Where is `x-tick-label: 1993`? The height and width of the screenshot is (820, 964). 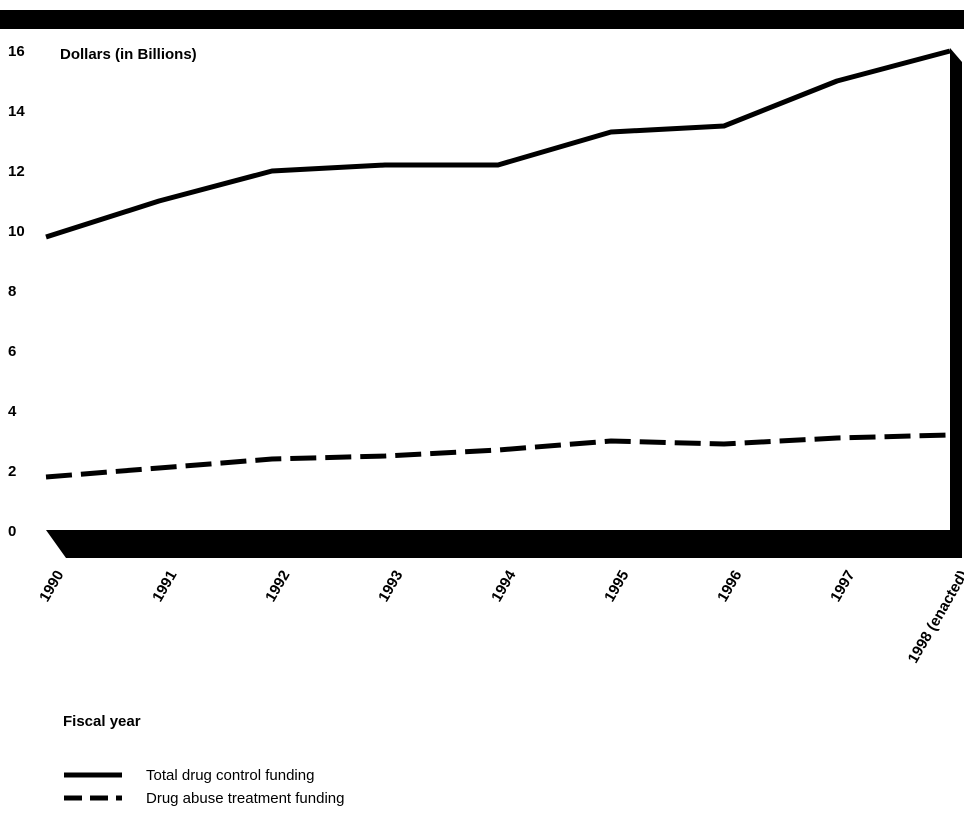 x-tick-label: 1993 is located at coordinates (390, 586).